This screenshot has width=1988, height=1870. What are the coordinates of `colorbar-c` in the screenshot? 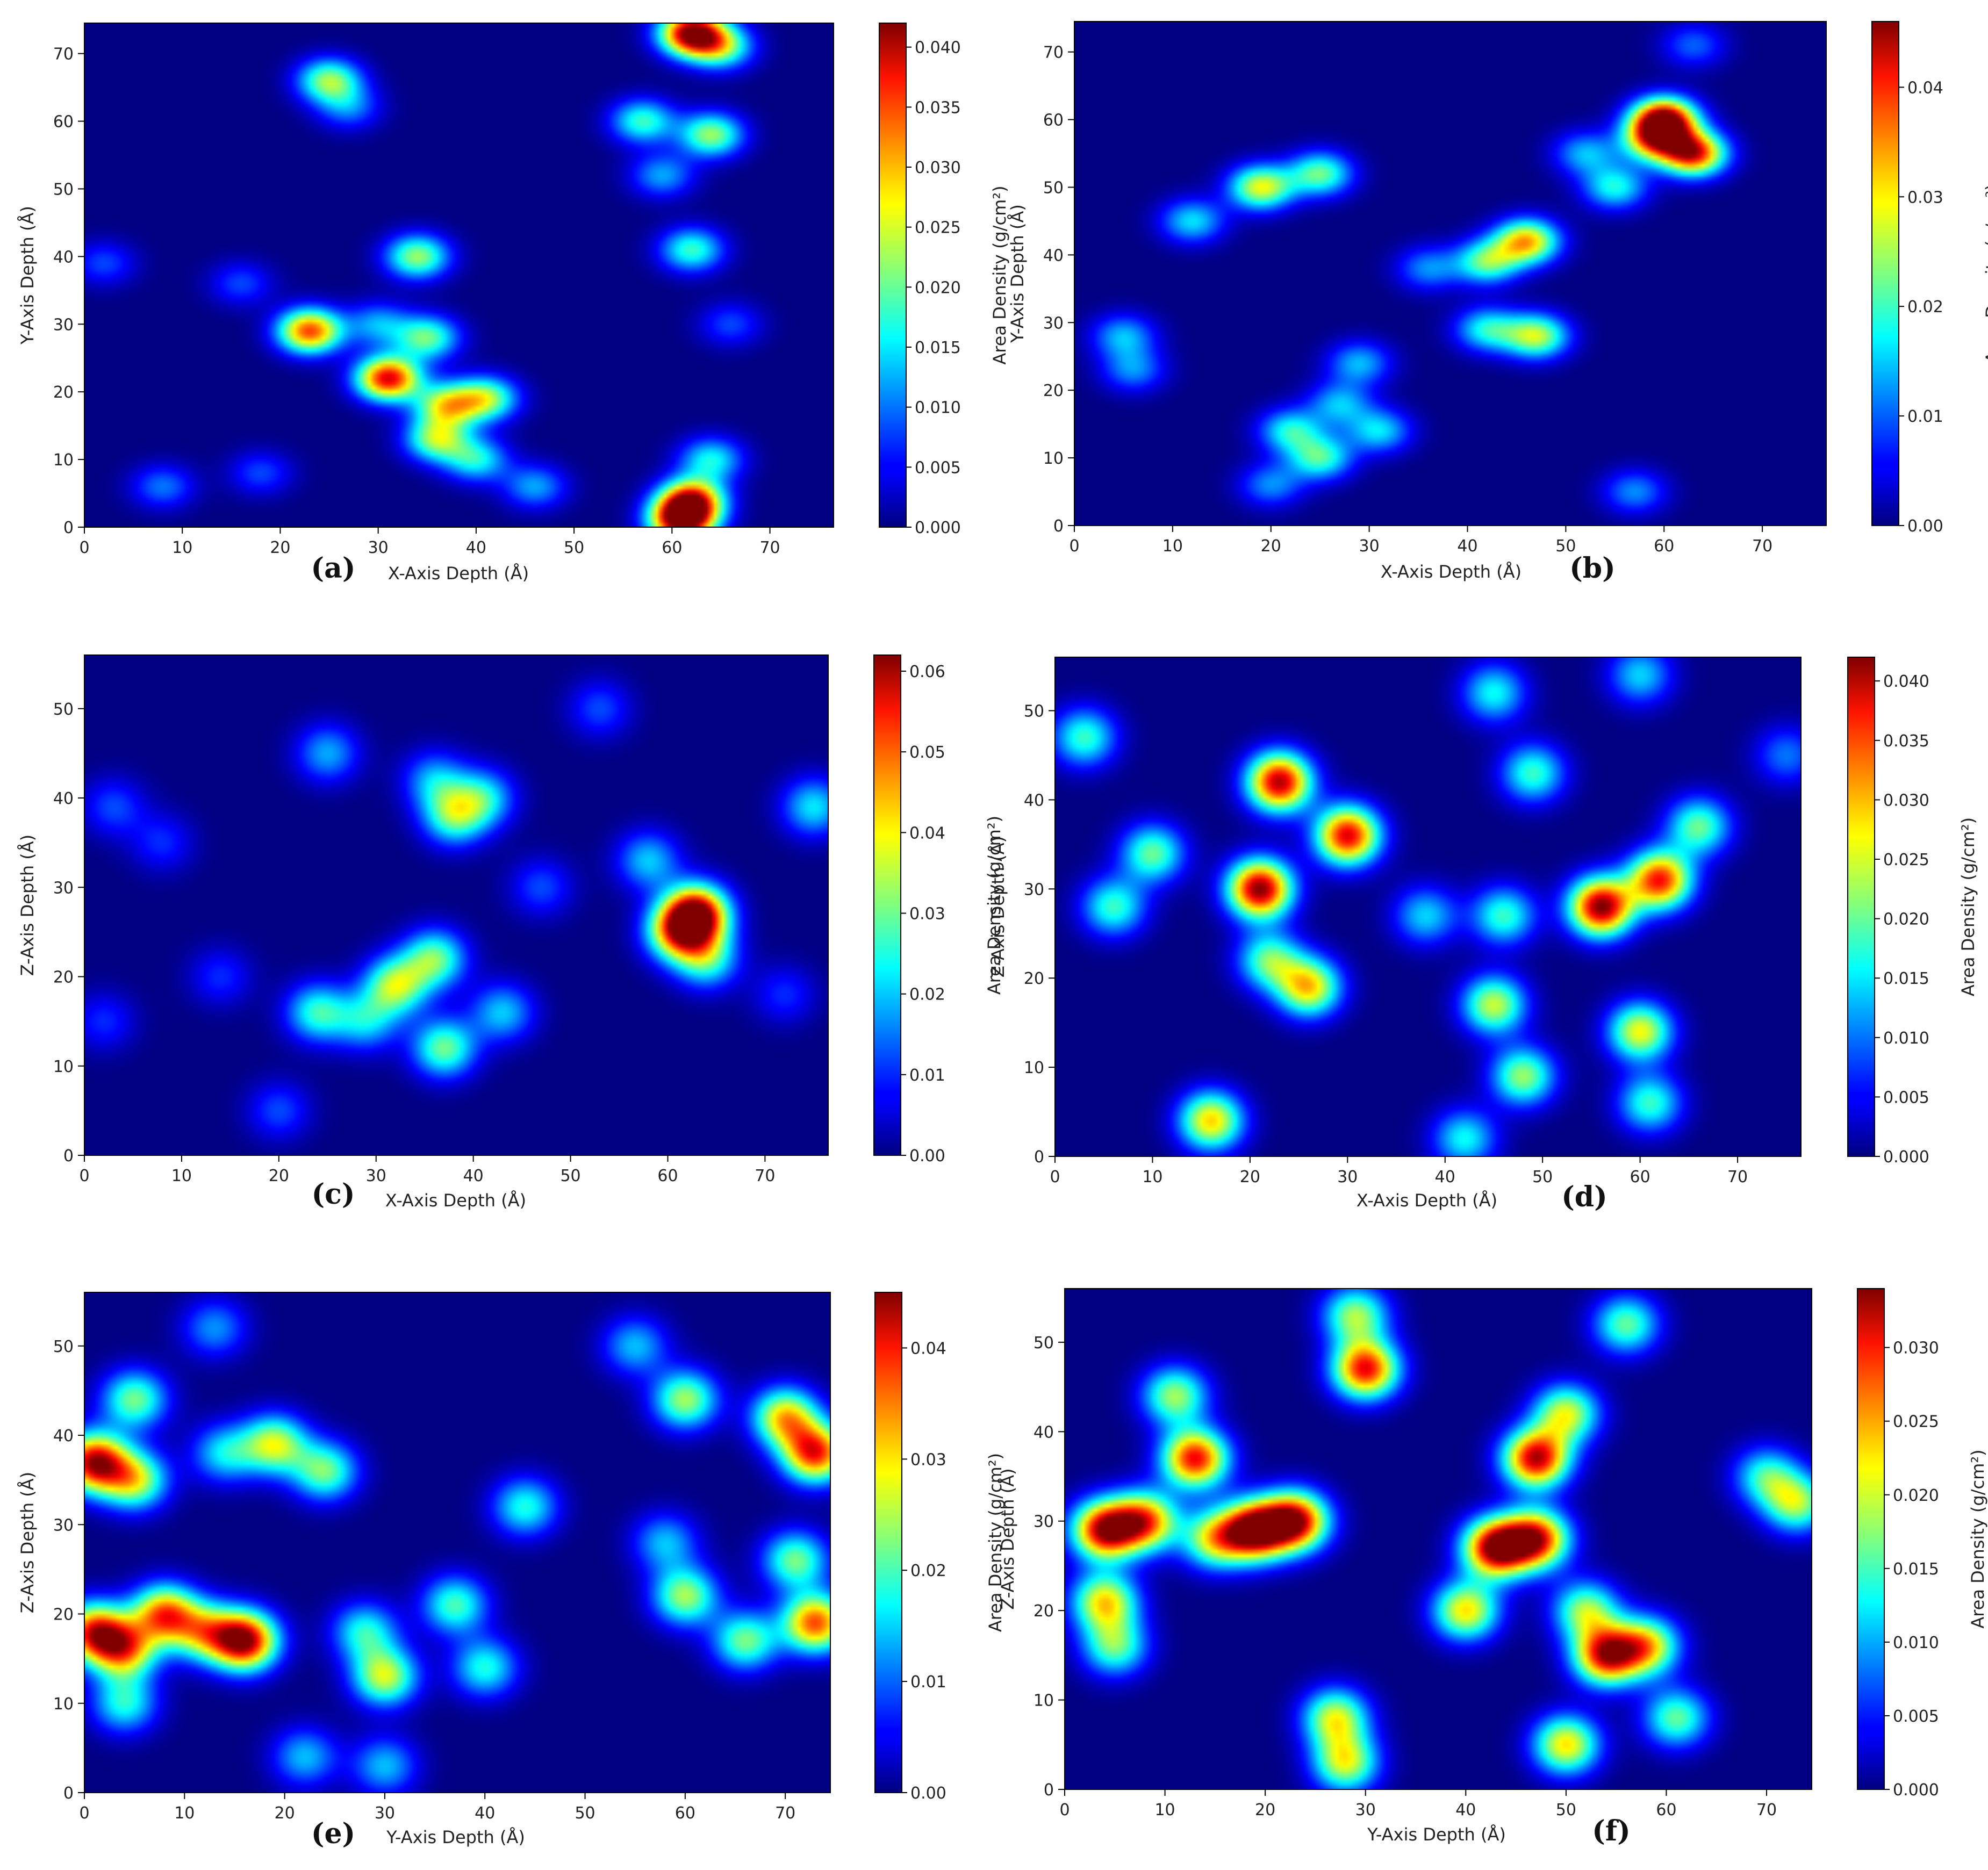 It's located at (887, 905).